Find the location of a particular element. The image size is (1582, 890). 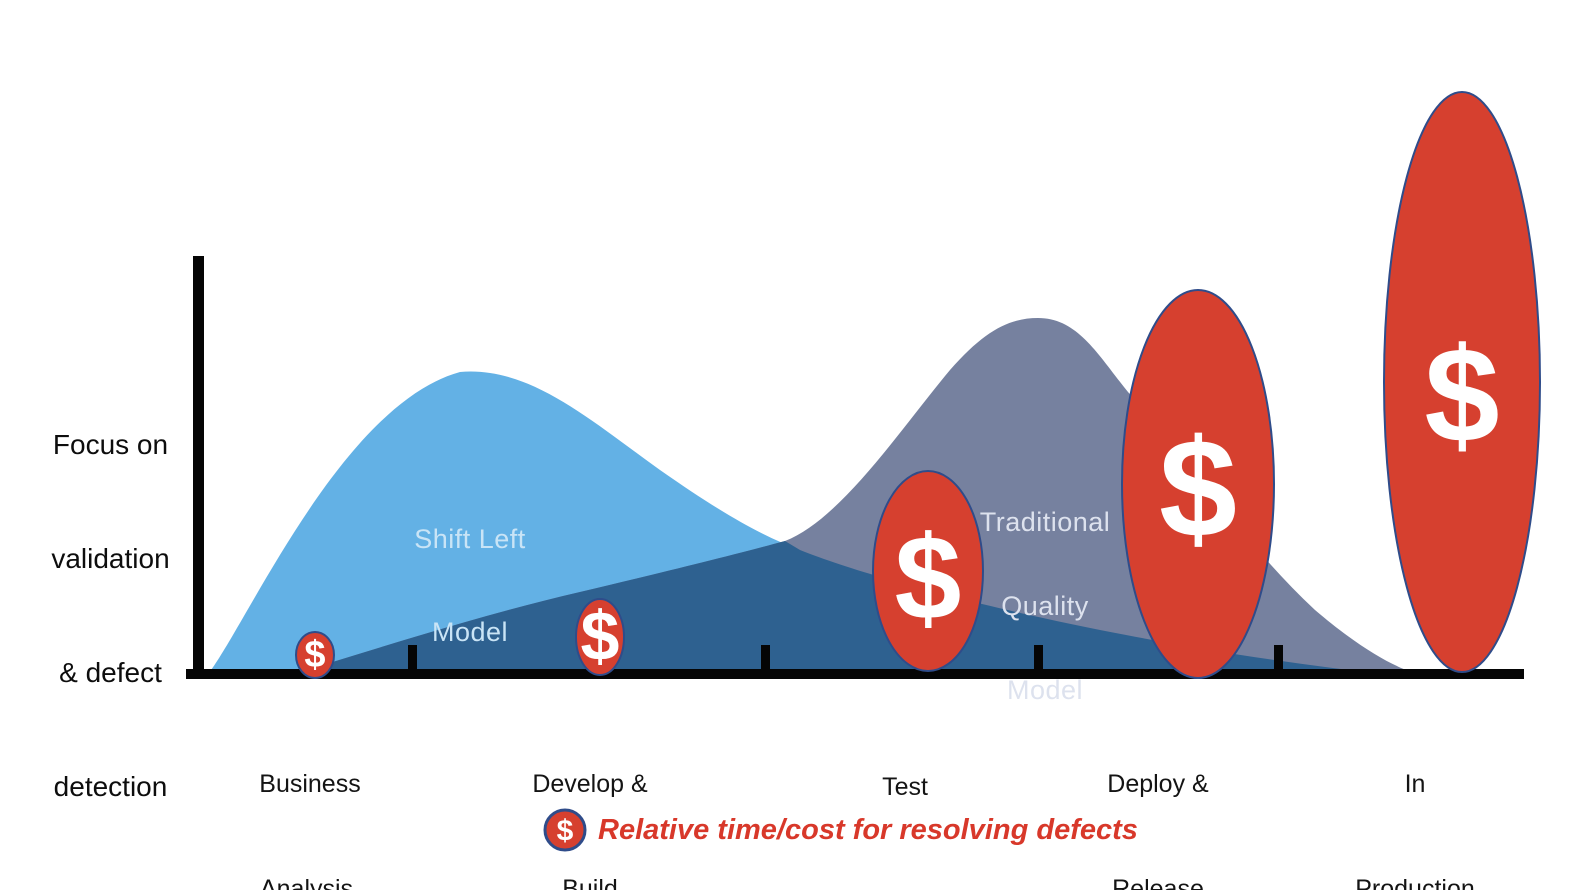

phase-label-develop-build: Develop & Build is located at coordinates (590, 793).